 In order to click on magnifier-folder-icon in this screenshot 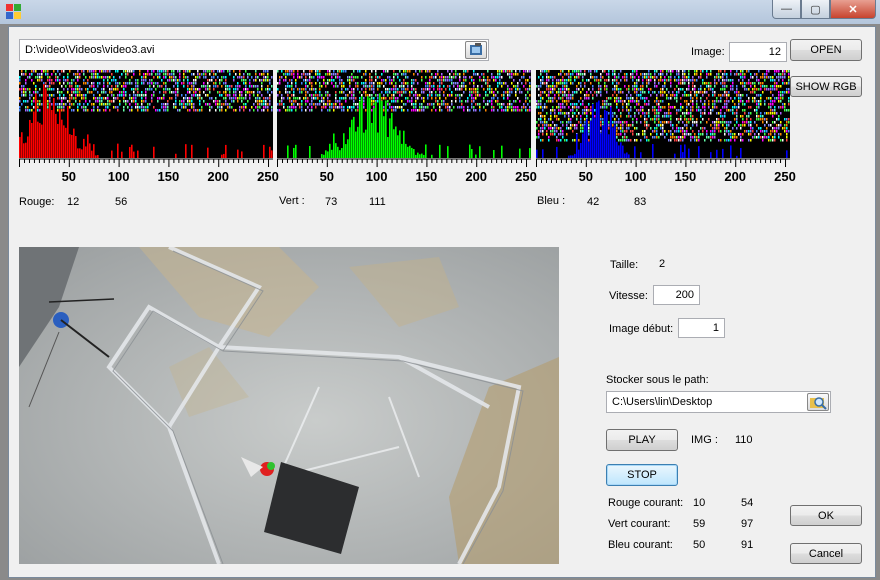, I will do `click(818, 403)`.